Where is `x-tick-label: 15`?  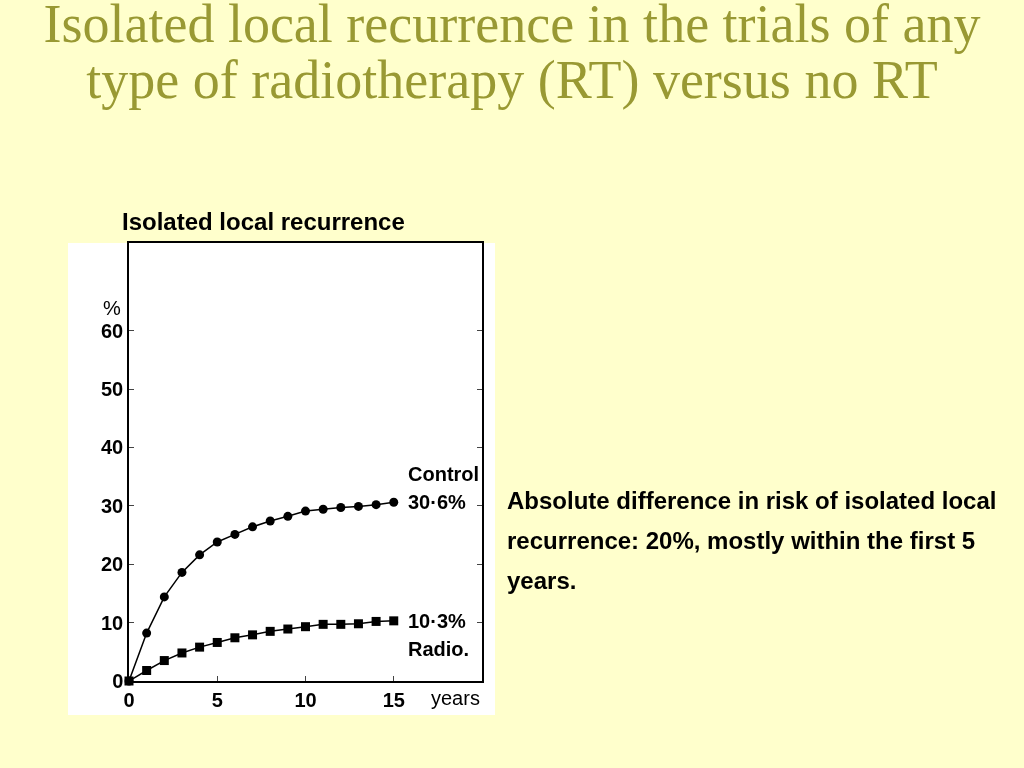
x-tick-label: 15 is located at coordinates (393, 699).